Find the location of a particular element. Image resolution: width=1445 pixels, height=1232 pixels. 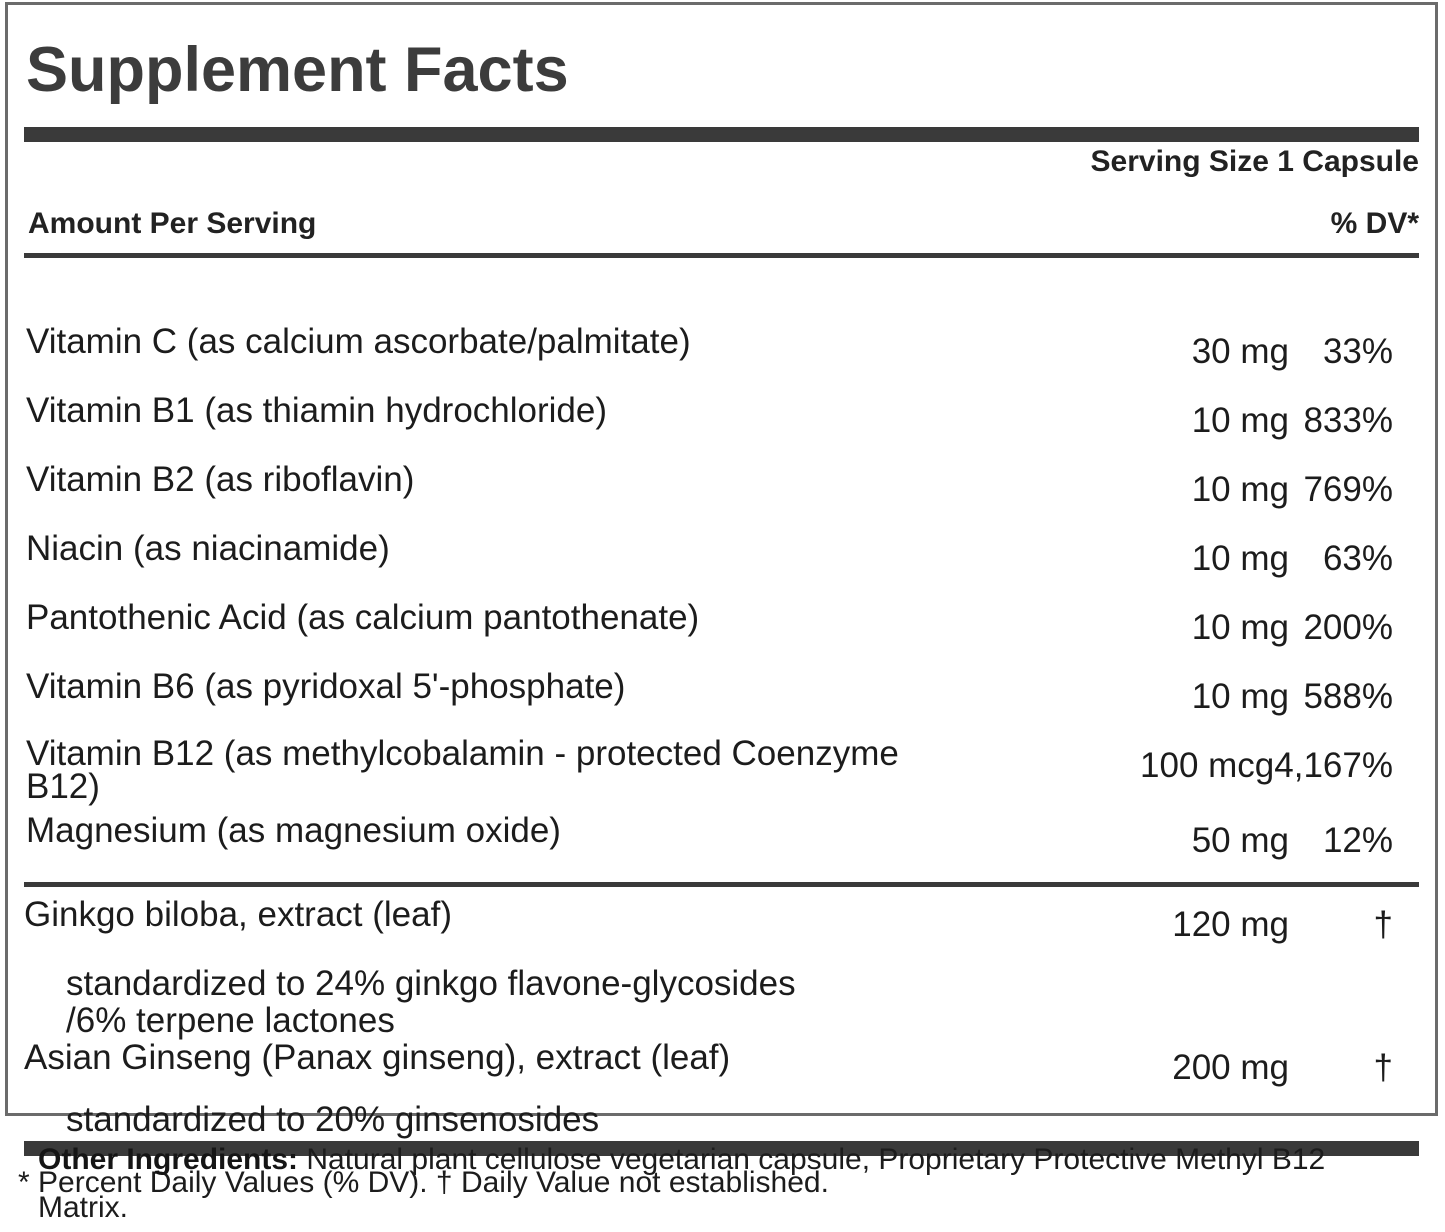

nutrient-dv: 833% is located at coordinates (1348, 420).